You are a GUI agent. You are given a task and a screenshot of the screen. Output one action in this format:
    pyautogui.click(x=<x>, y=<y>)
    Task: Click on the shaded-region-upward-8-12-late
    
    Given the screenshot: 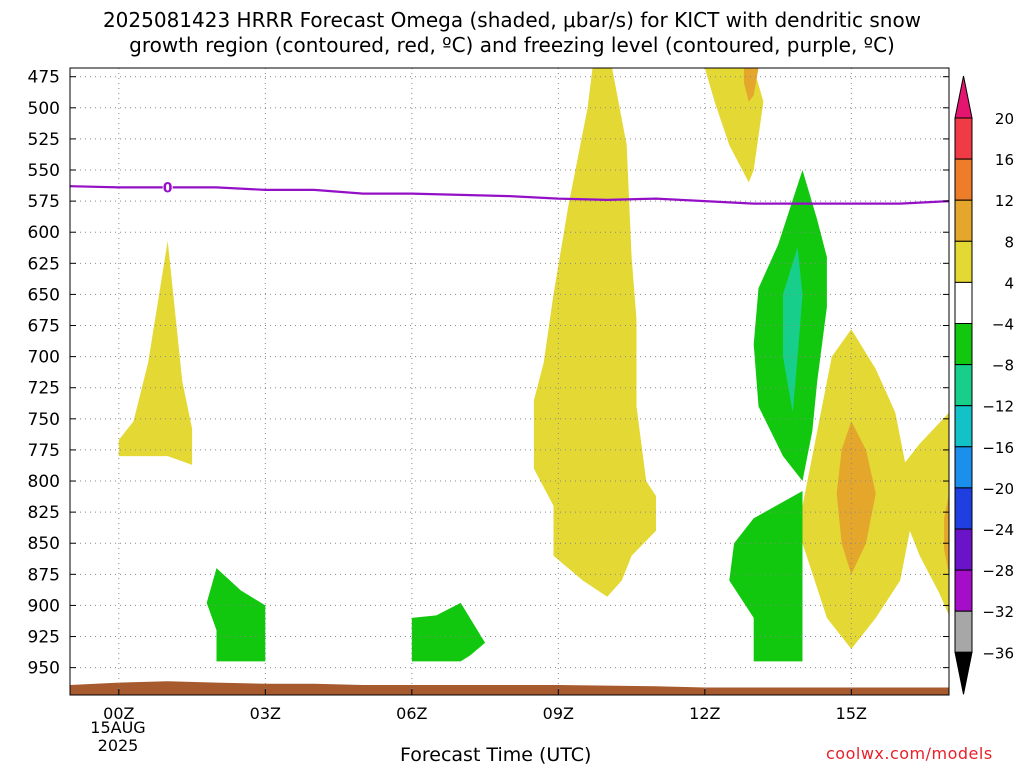 What is the action you would take?
    pyautogui.click(x=856, y=498)
    